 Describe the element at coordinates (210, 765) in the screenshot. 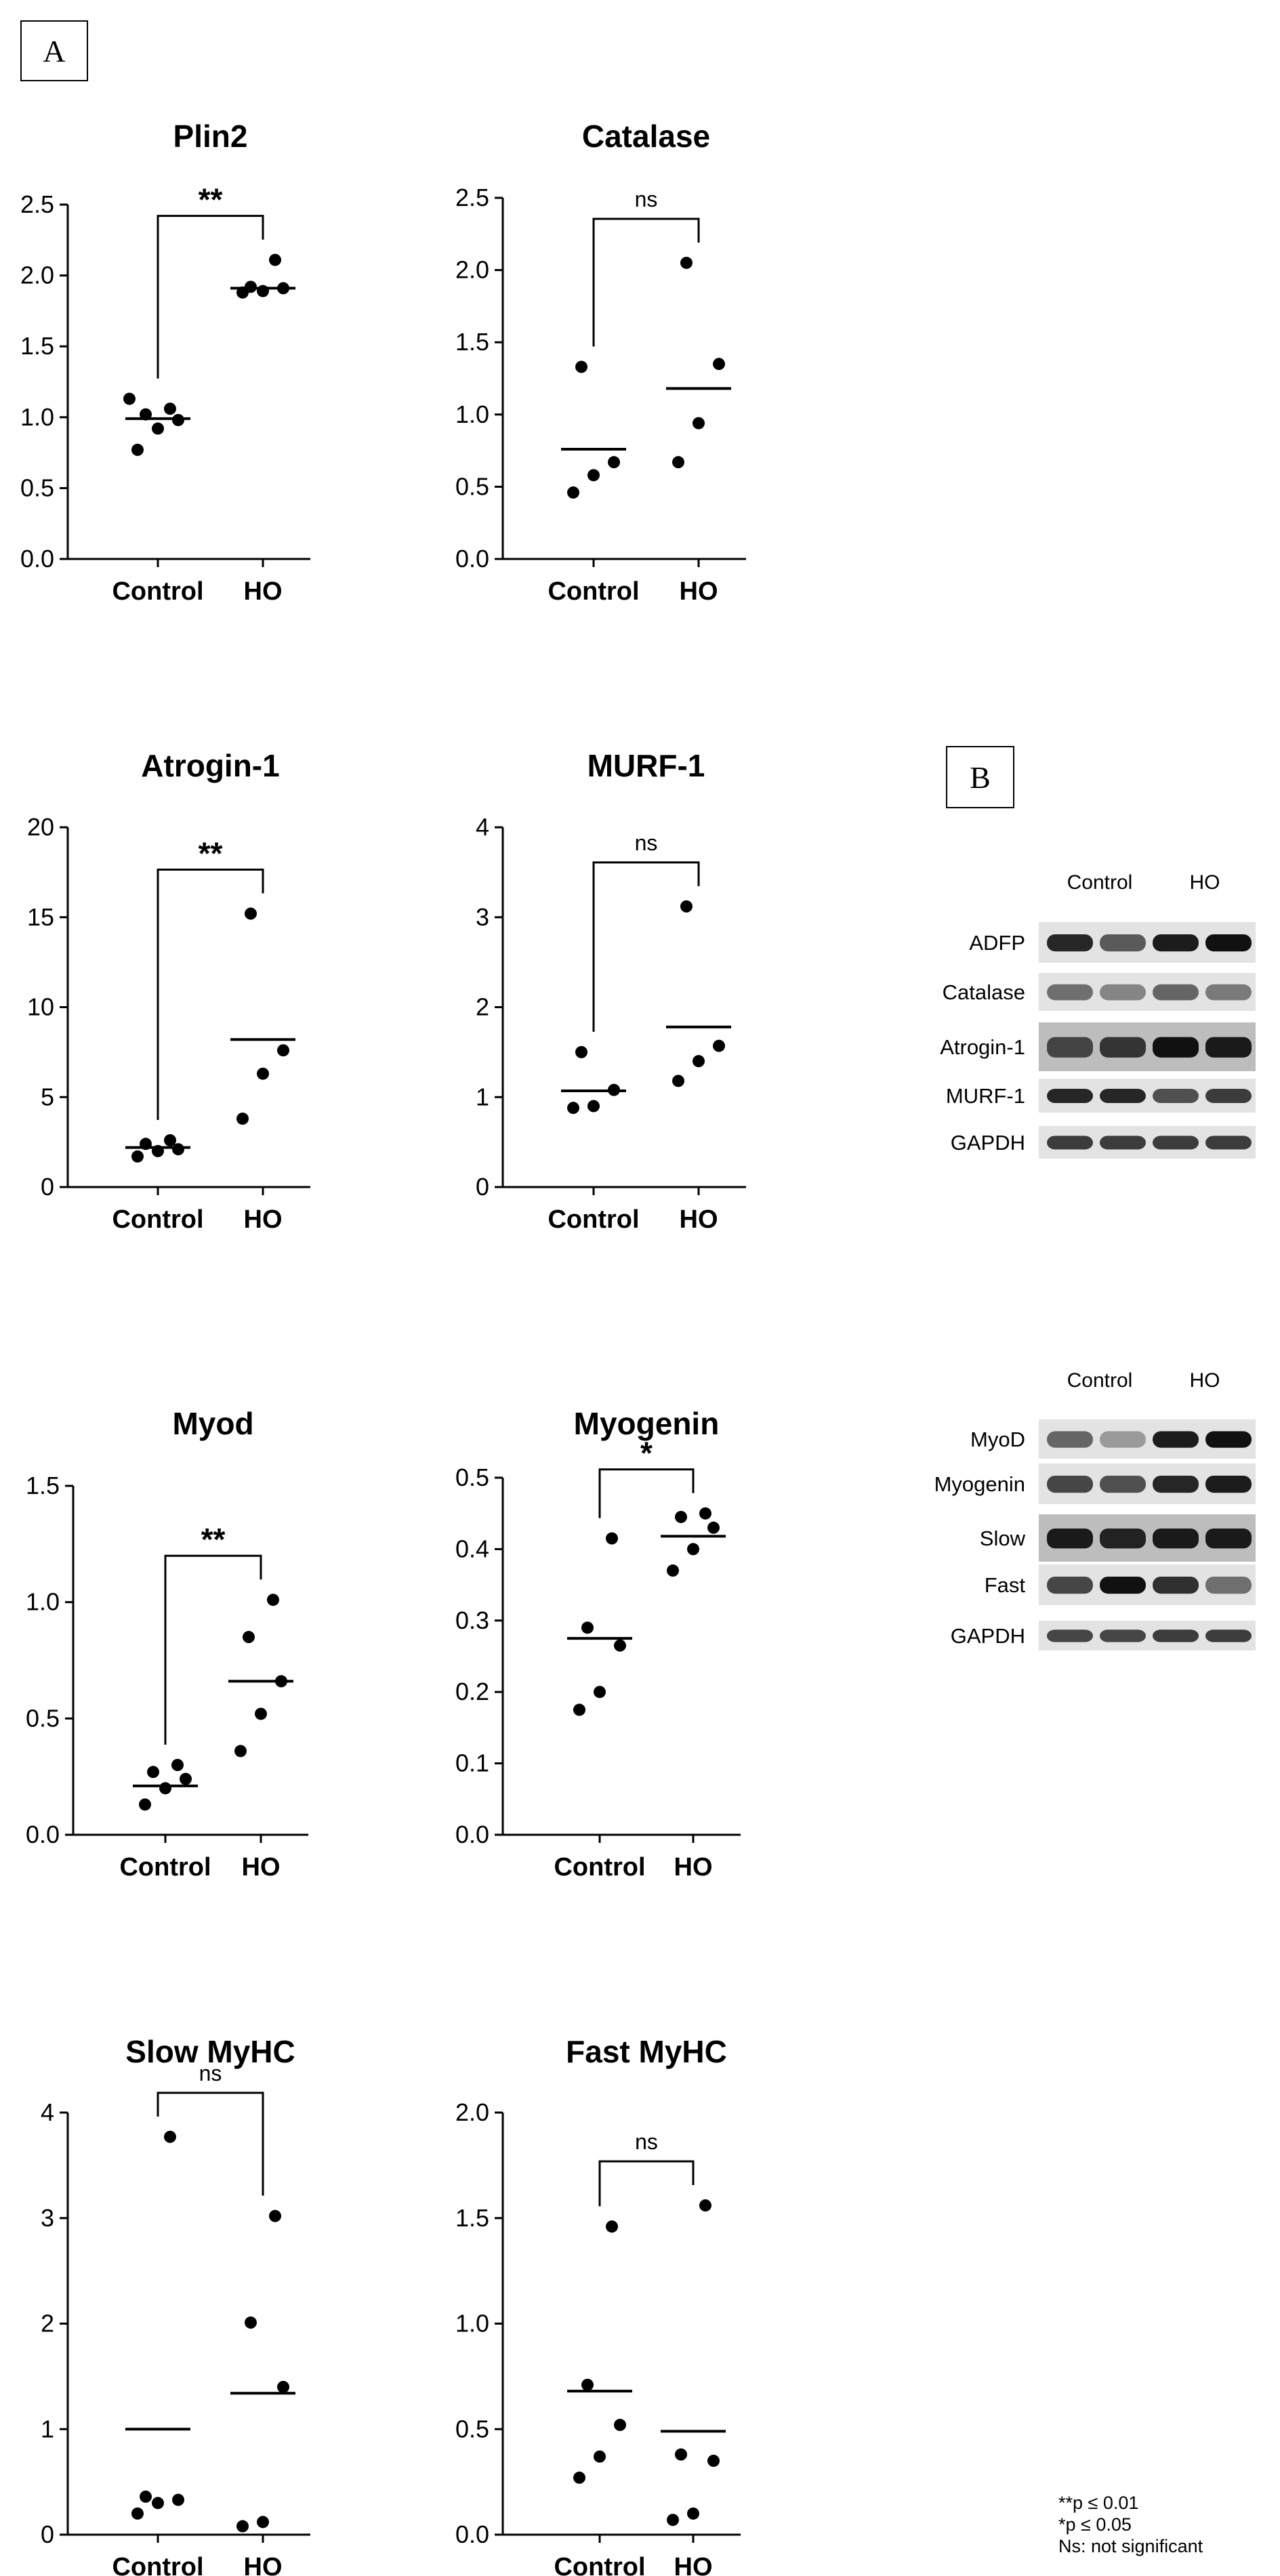

I see `chart-title: Atrogin-1` at that location.